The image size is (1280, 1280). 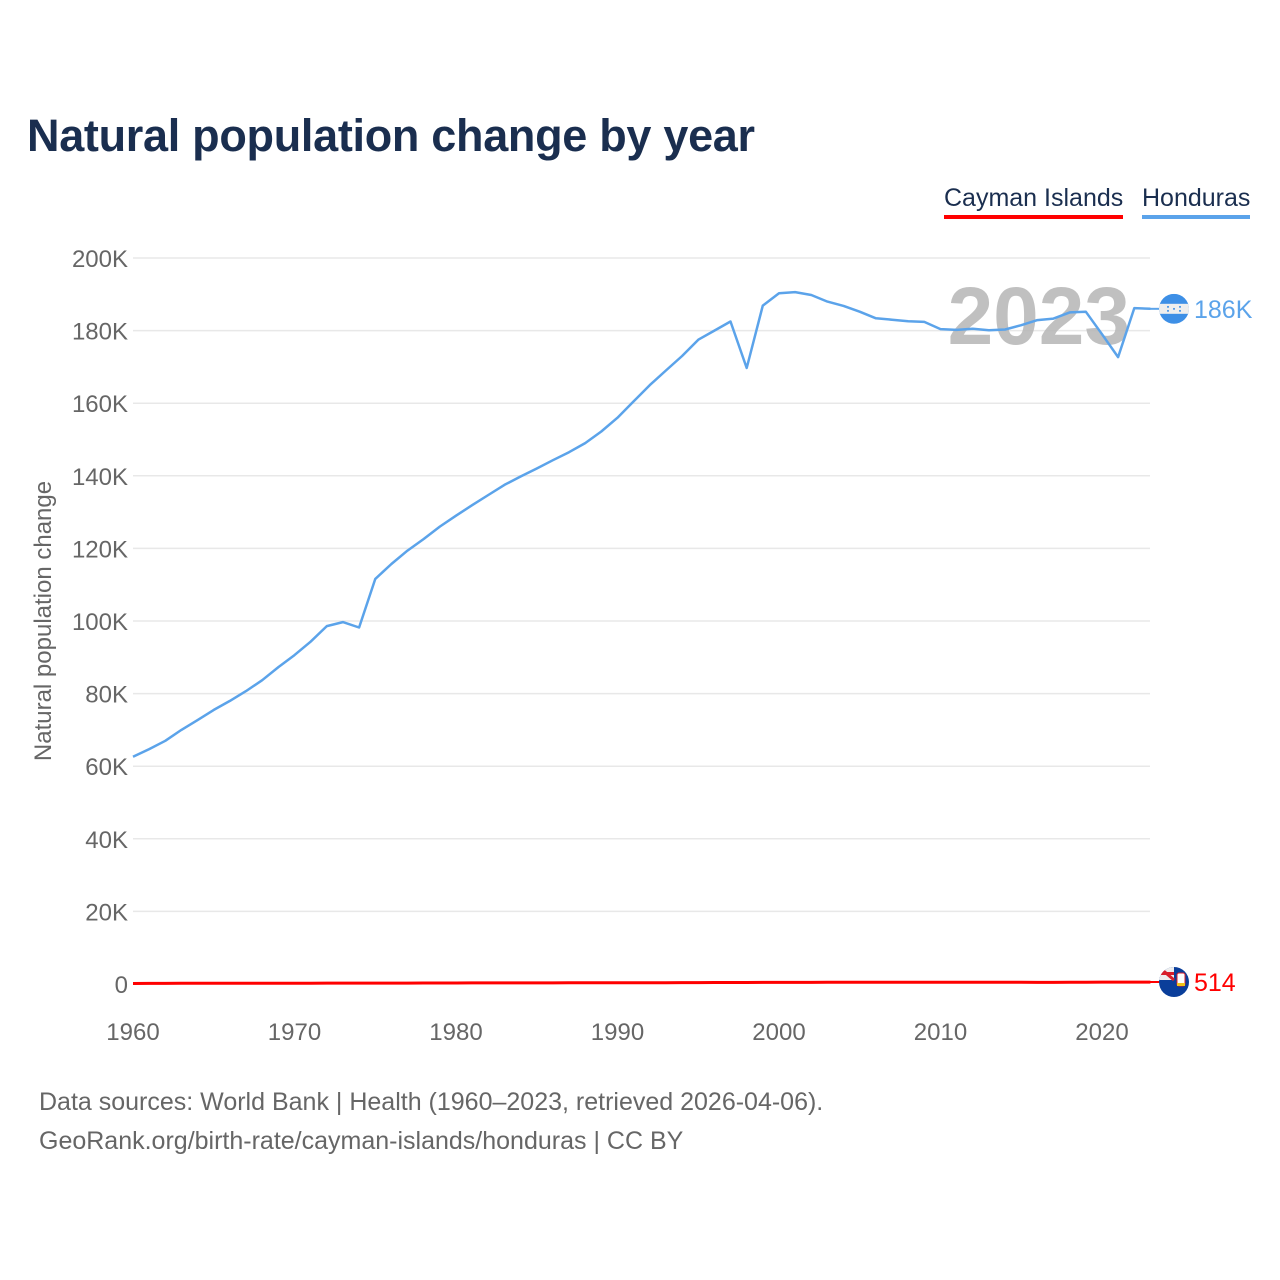 What do you see at coordinates (1166, 973) in the screenshot?
I see `flag-union-jack-bar` at bounding box center [1166, 973].